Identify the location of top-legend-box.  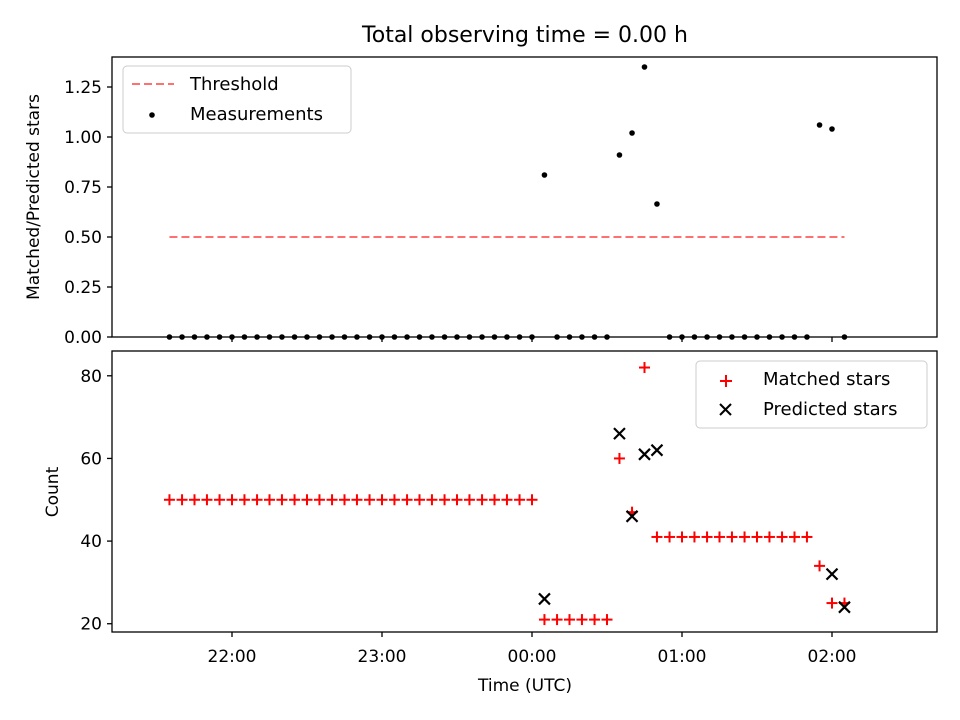
(237, 99).